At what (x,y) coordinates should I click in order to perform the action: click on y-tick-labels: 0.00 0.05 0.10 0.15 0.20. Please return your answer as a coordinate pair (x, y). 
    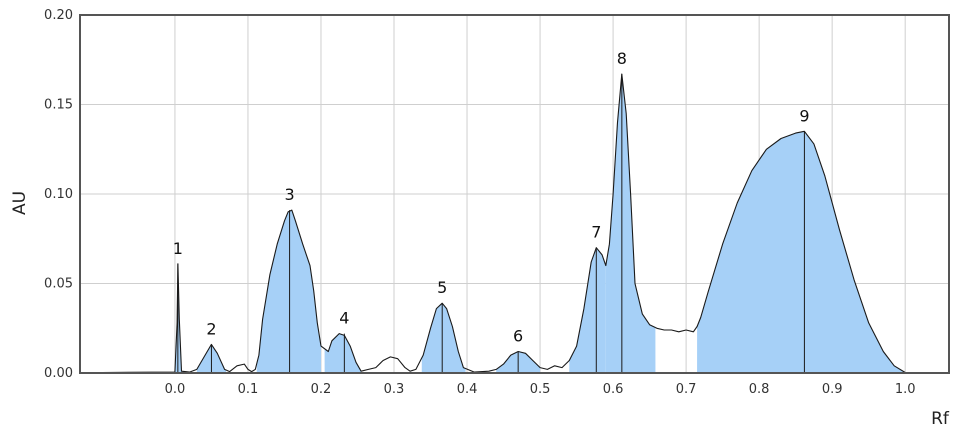
    Looking at the image, I should click on (58, 194).